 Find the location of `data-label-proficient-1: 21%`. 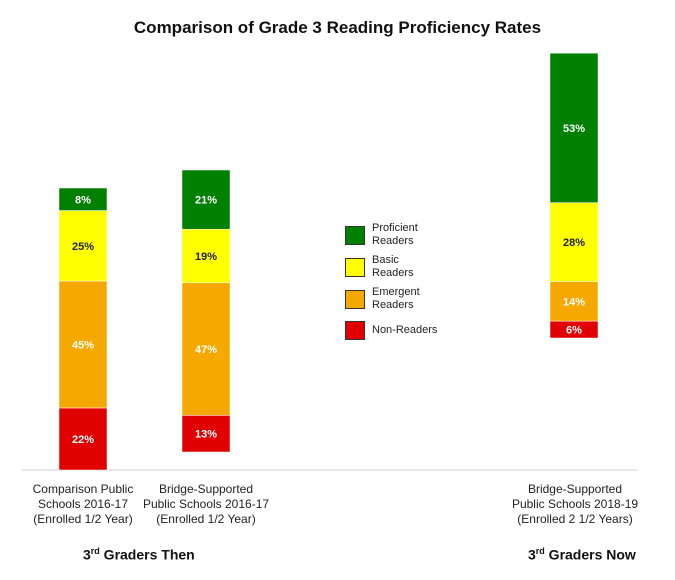

data-label-proficient-1: 21% is located at coordinates (206, 201).